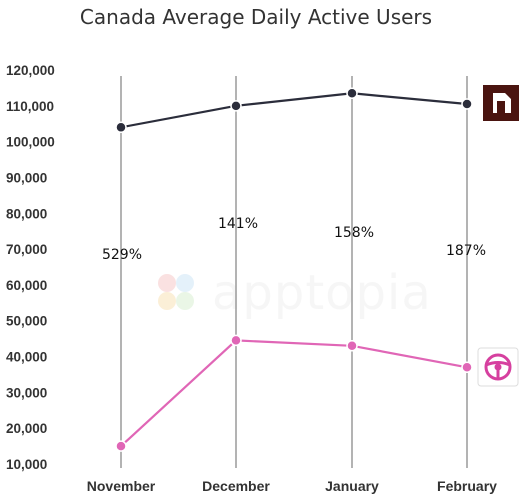  Describe the element at coordinates (292, 486) in the screenshot. I see `x-axis: November December January February` at that location.